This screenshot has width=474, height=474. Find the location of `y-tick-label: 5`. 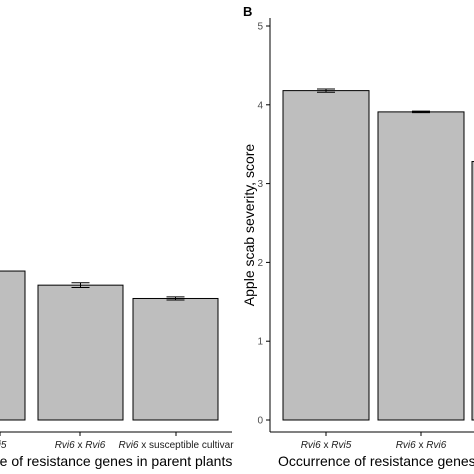

y-tick-label: 5 is located at coordinates (260, 27).